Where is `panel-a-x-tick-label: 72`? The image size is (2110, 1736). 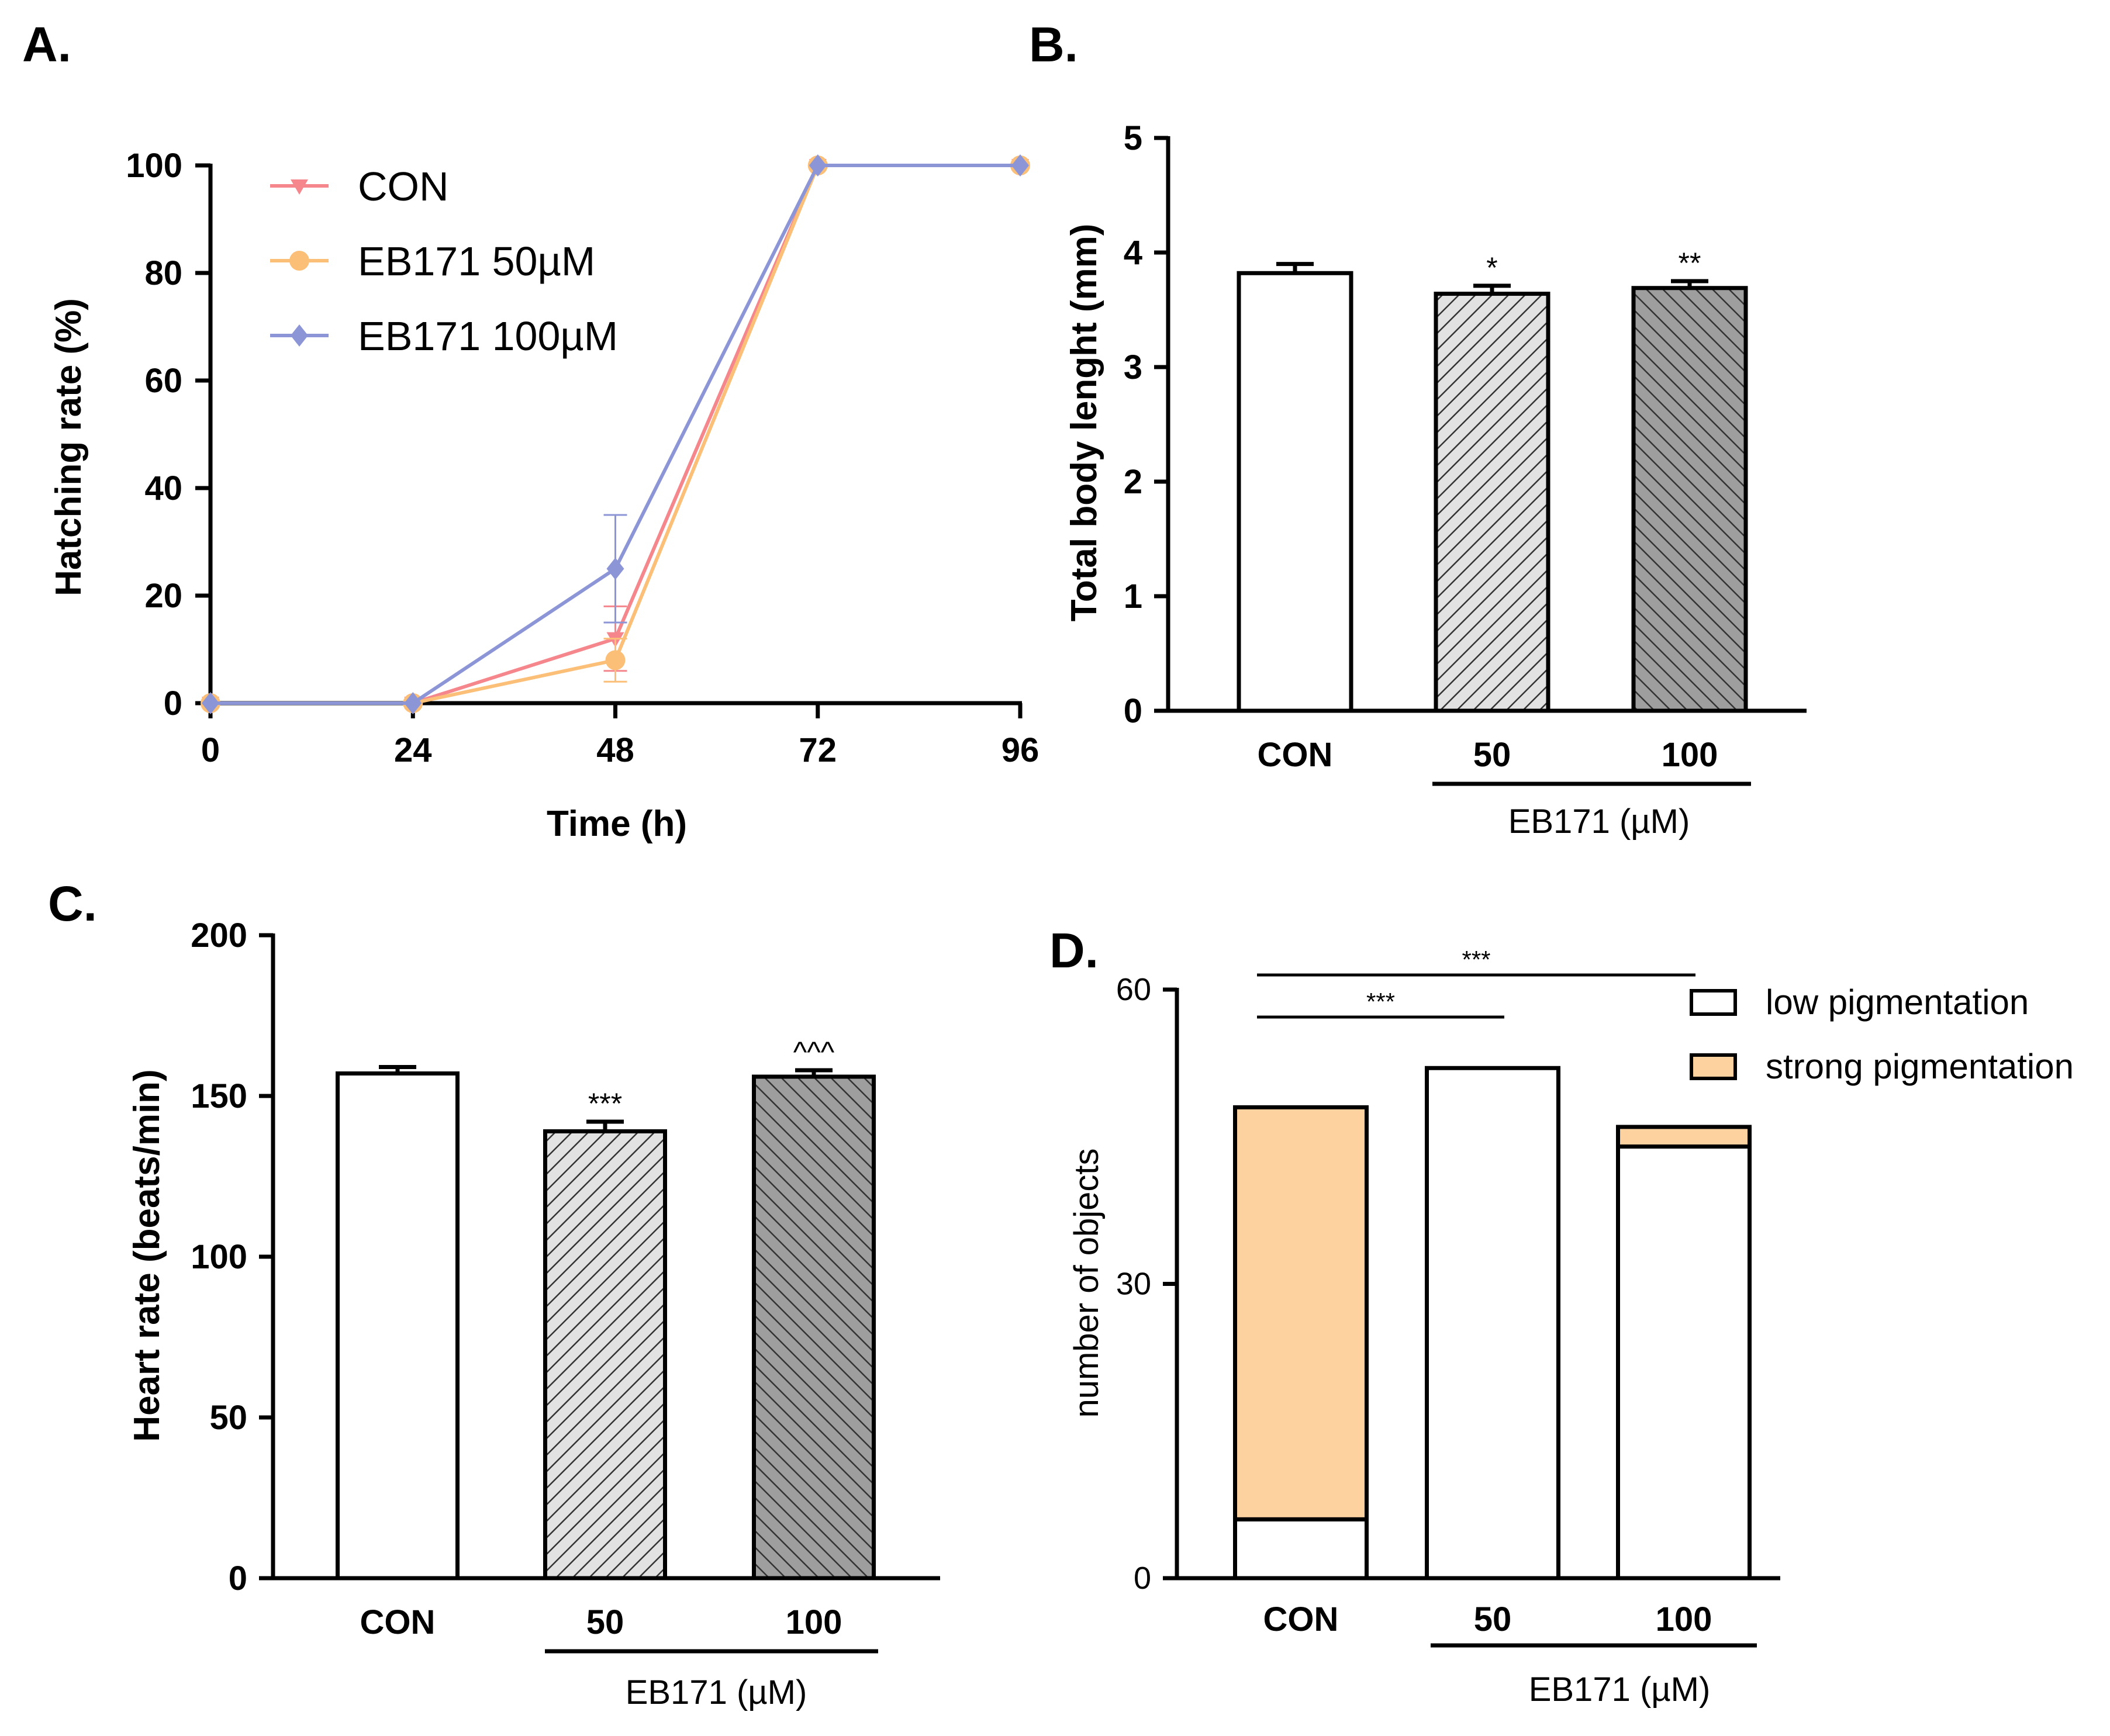
panel-a-x-tick-label: 72 is located at coordinates (818, 750).